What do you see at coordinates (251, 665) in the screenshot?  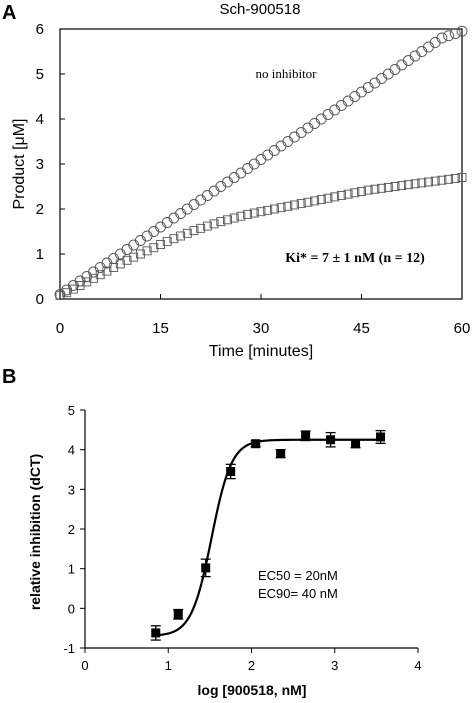 I see `chart-b-x-tick-label: 2` at bounding box center [251, 665].